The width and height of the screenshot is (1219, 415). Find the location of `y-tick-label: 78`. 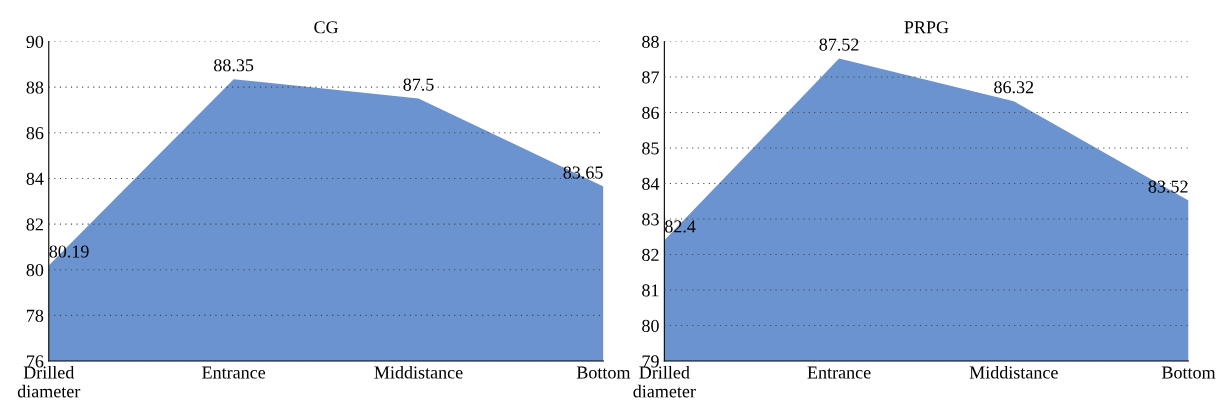

y-tick-label: 78 is located at coordinates (35, 315).